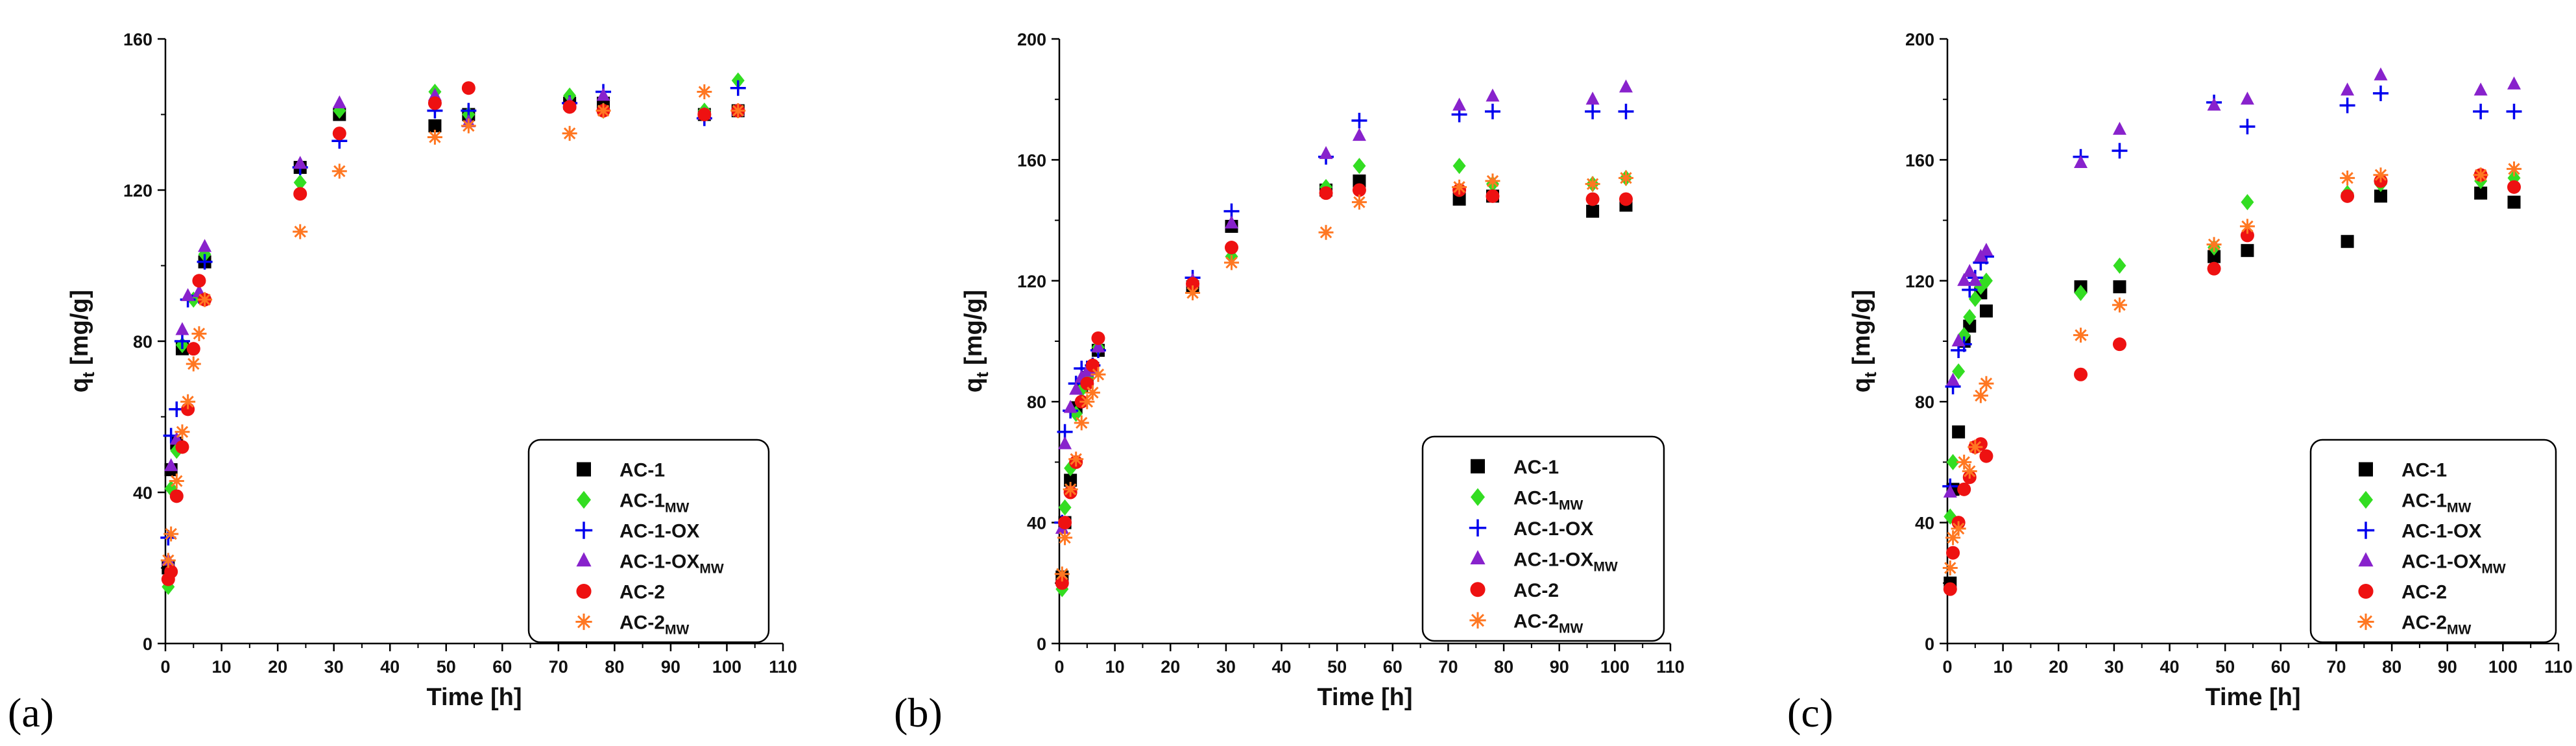 This screenshot has width=2576, height=746. I want to click on legend-entry: AC-2MW, so click(1548, 623).